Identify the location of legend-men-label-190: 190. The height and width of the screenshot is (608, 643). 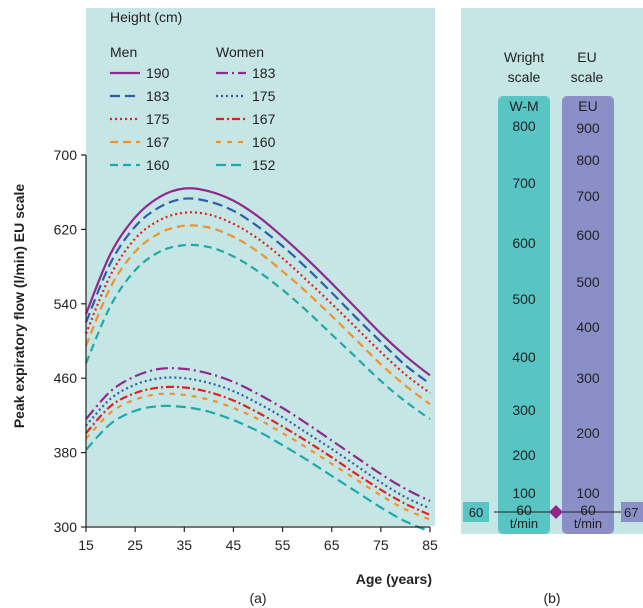
(158, 73).